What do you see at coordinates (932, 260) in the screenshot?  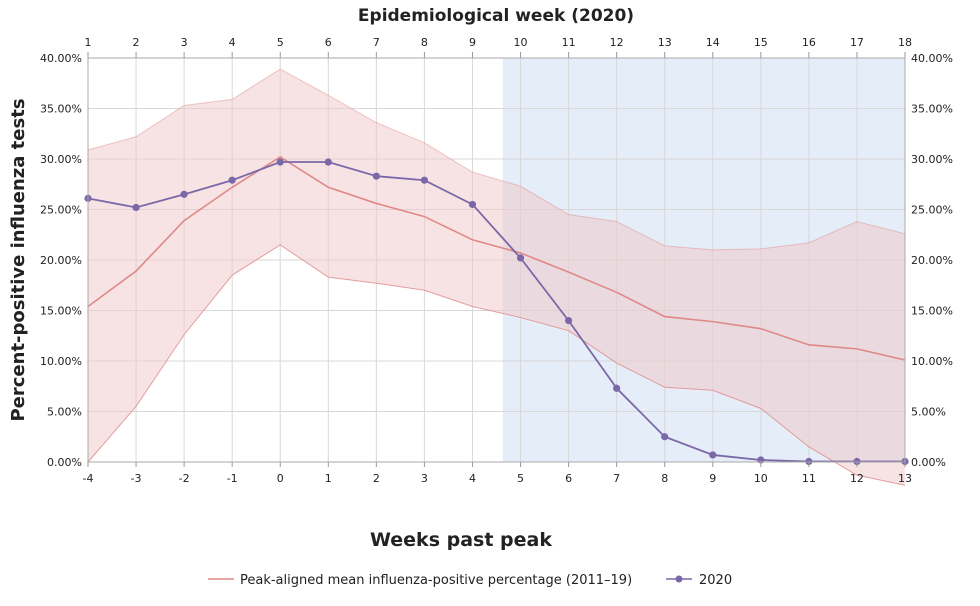 I see `y-tick-label-right: 20.00%` at bounding box center [932, 260].